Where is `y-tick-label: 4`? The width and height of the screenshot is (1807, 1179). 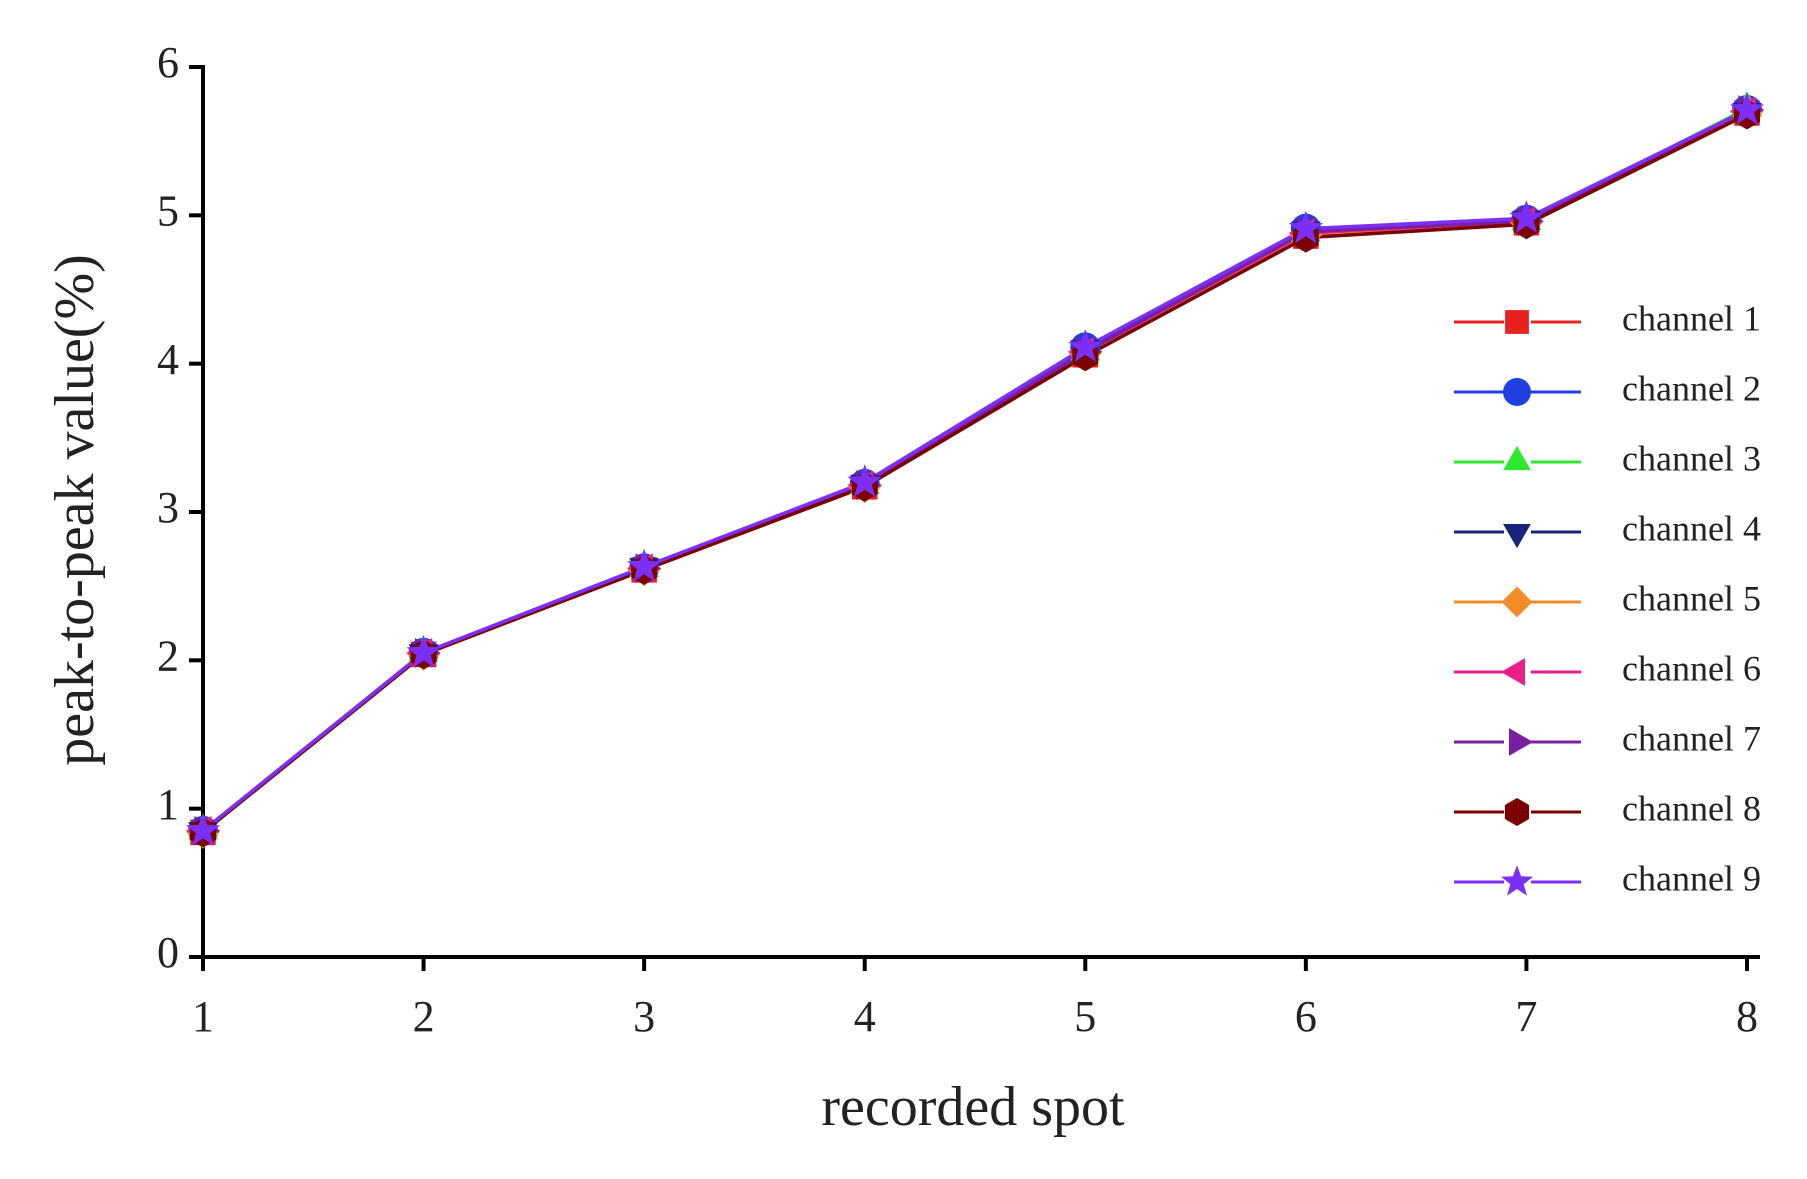
y-tick-label: 4 is located at coordinates (168, 359).